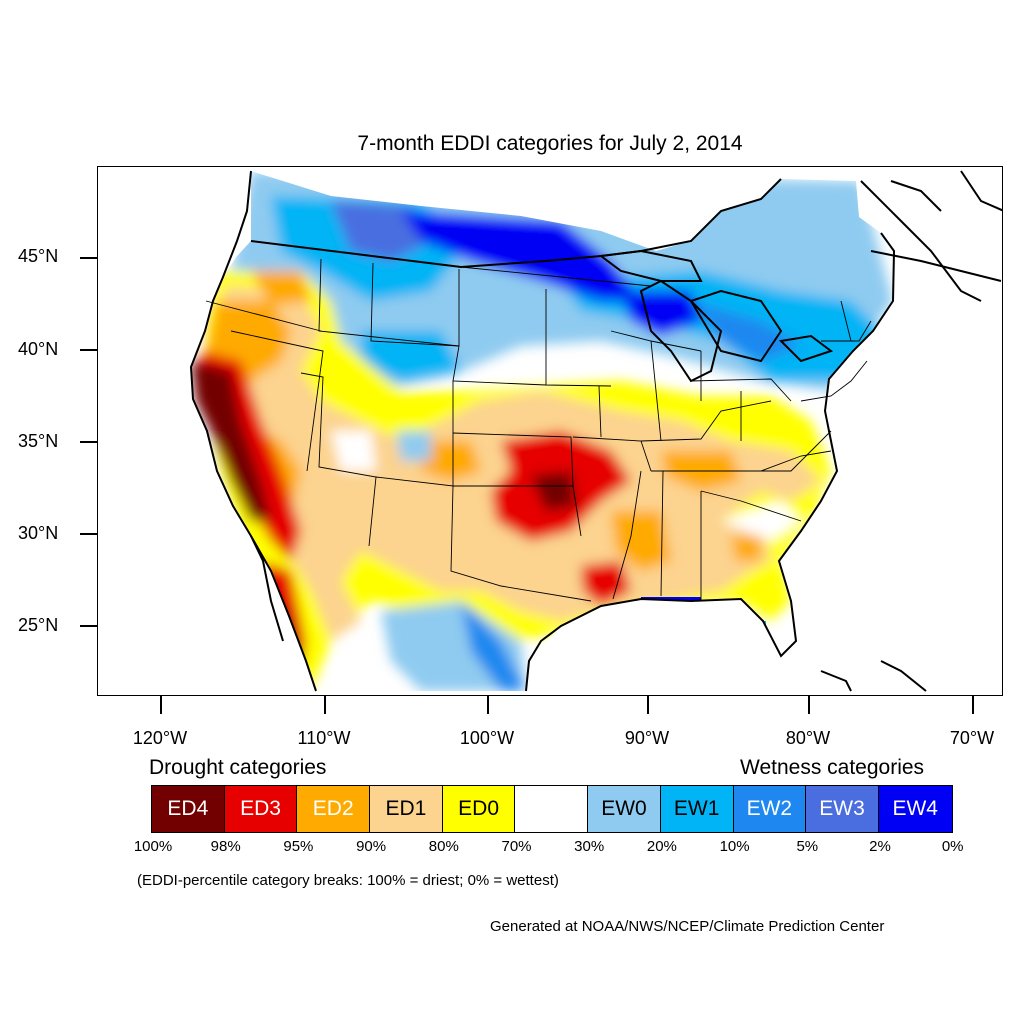 The image size is (1024, 1024). I want to click on lat-label-35: 35°N, so click(38, 441).